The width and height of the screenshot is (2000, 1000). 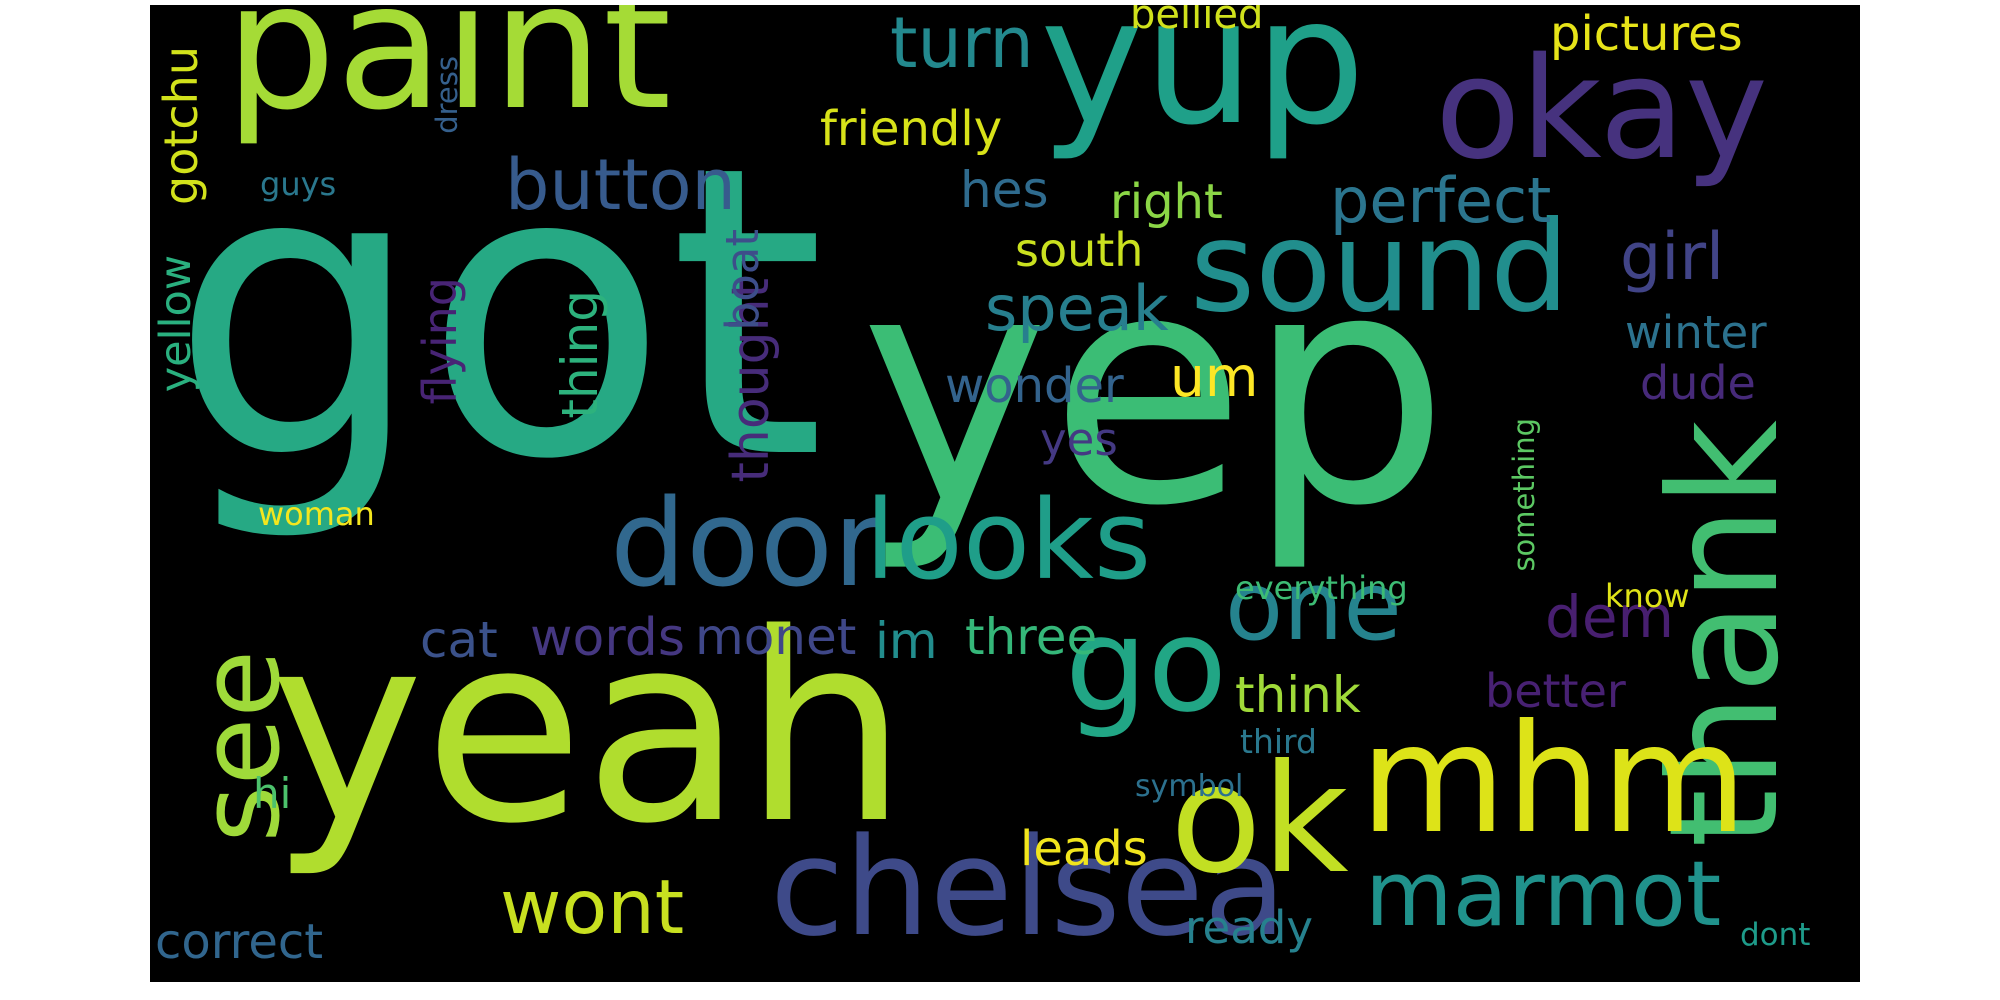 I want to click on cloud-word-hes: hes, so click(x=1004, y=190).